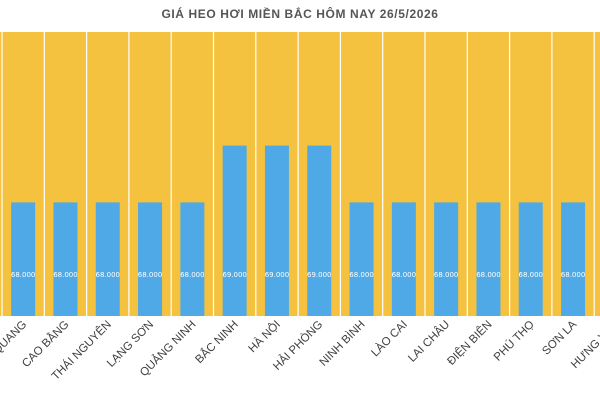  I want to click on x-tick-label: NINH BÌNH, so click(342, 343).